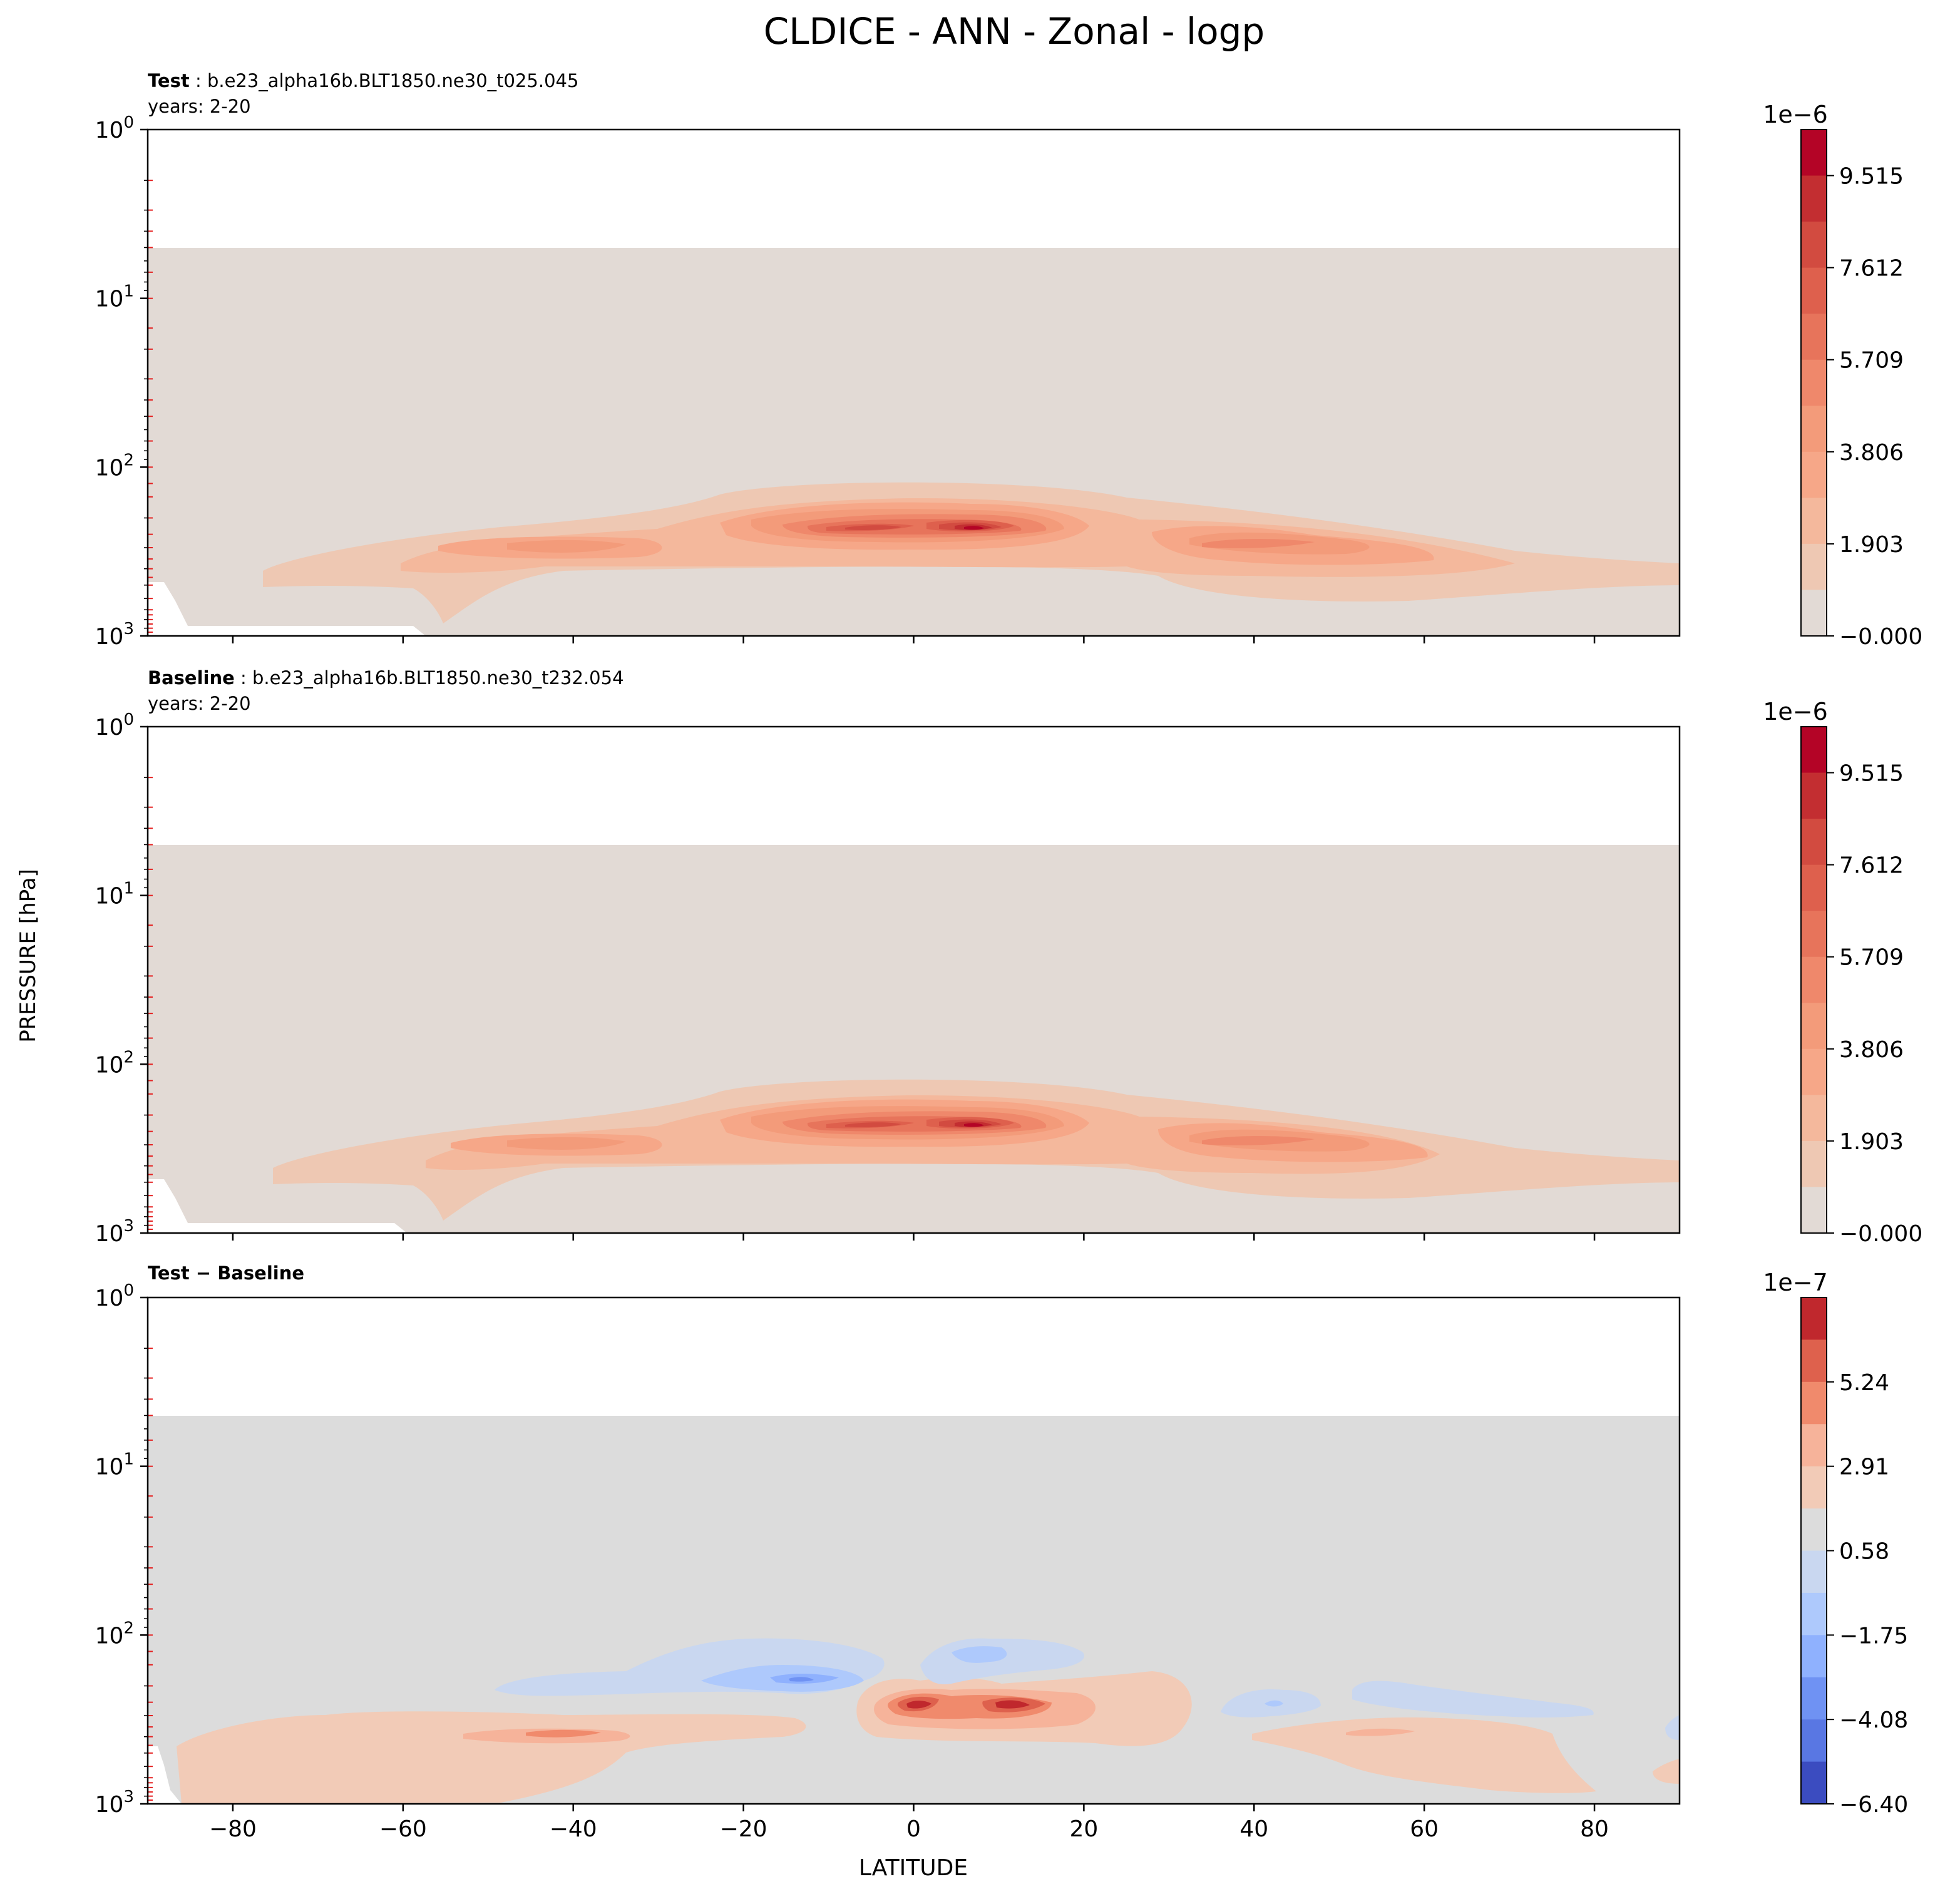 The height and width of the screenshot is (1899, 1960). I want to click on panel-diff-contours, so click(928, 1721).